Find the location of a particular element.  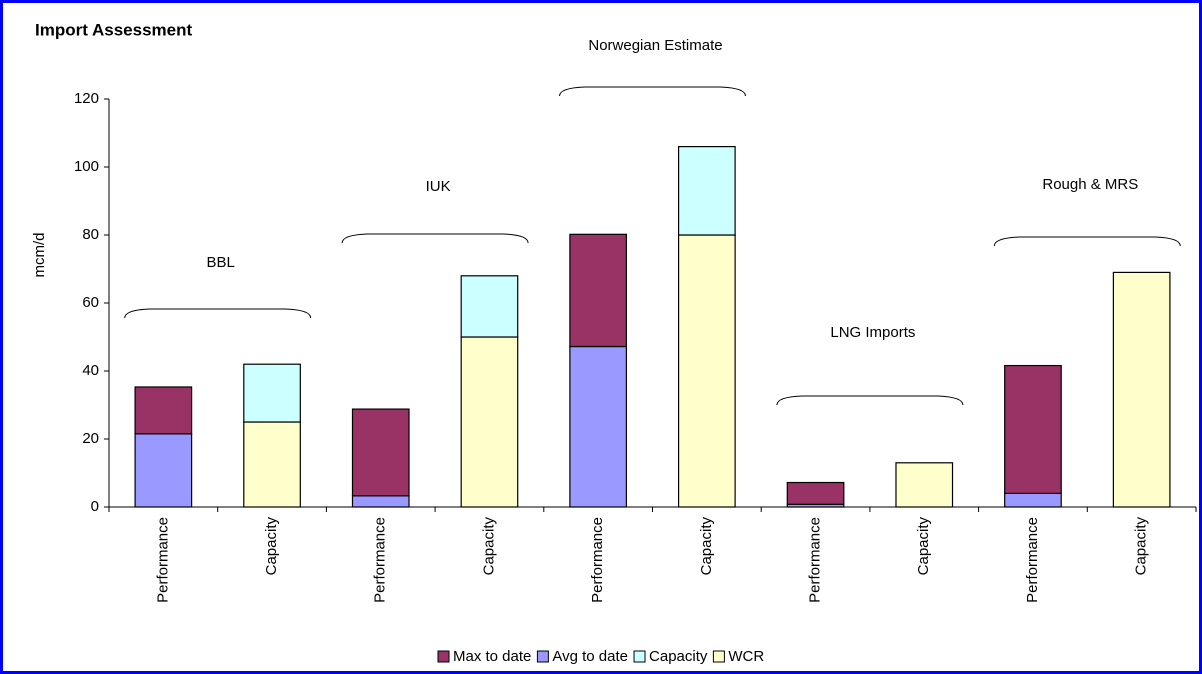

y-tick-label: 120 is located at coordinates (86, 98).